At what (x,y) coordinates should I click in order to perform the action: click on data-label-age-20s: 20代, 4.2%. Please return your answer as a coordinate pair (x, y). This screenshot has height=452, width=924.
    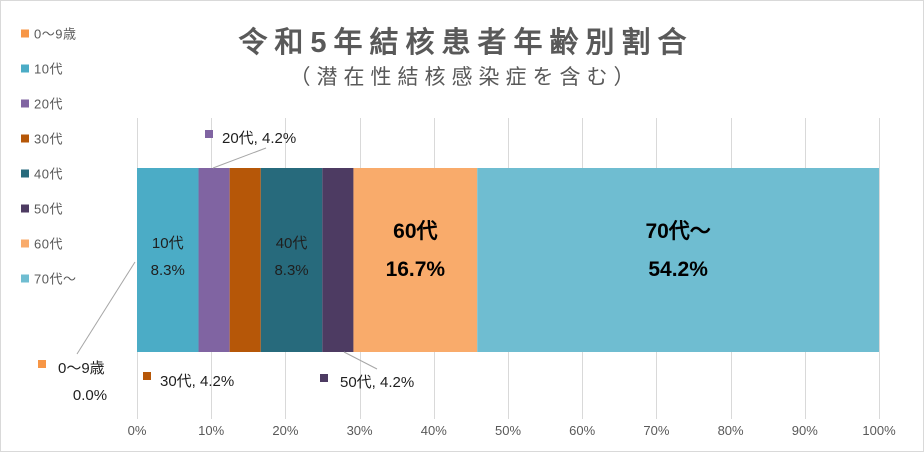
    Looking at the image, I should click on (250, 138).